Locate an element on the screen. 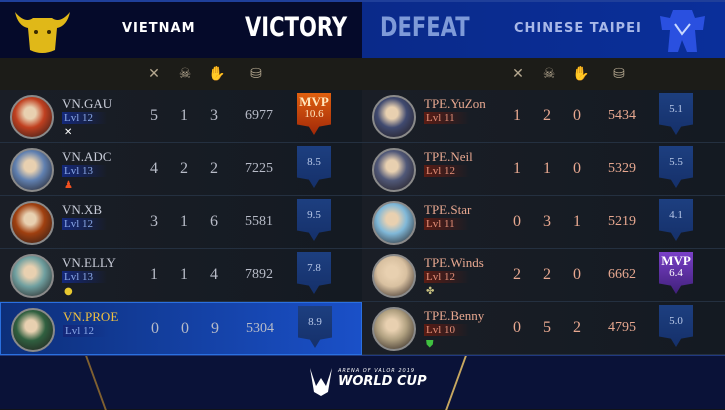 The image size is (725, 410). player-row: TPE.Winds Lvl 12 ✤ 2 2 0 6662 MVP 6.4 is located at coordinates (543, 275).